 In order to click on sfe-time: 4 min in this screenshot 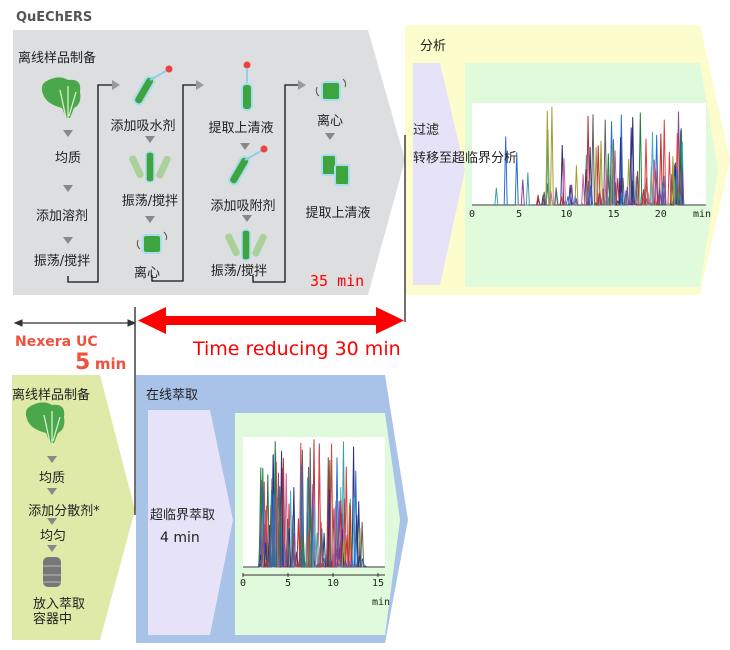, I will do `click(180, 538)`.